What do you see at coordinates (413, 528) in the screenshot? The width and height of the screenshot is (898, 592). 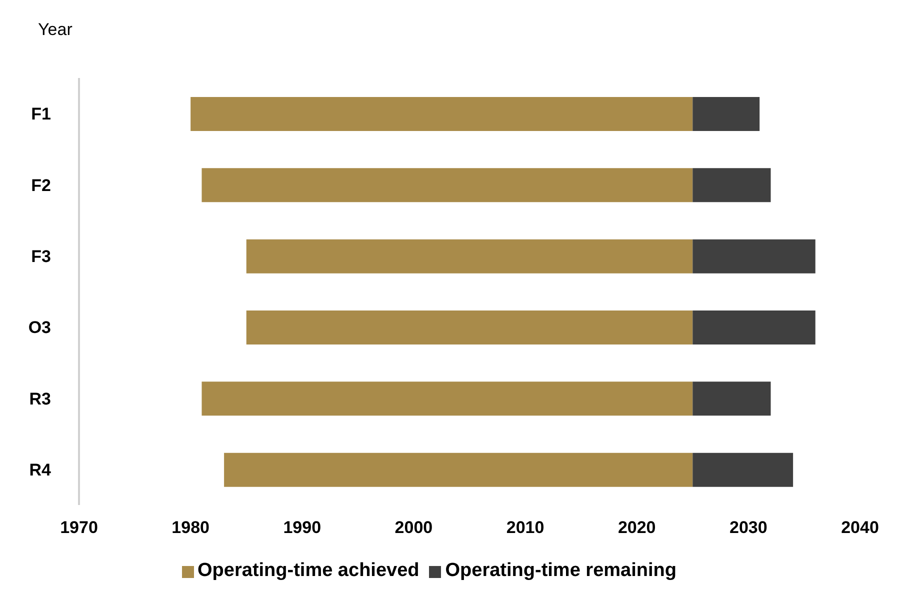 I see `x-tick-label: 2000` at bounding box center [413, 528].